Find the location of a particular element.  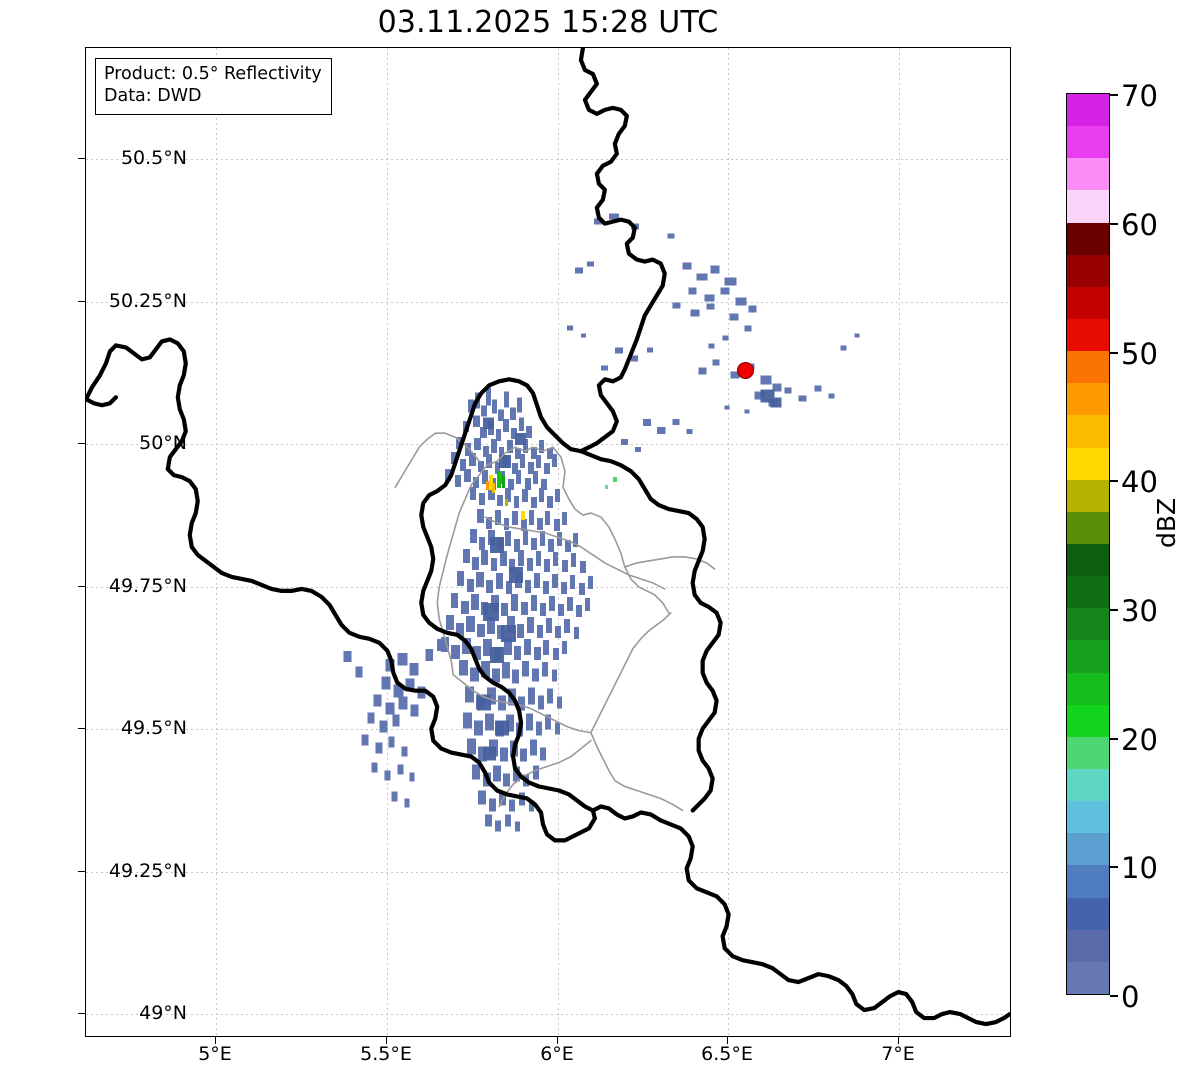

y-axis-label: 50.5°N is located at coordinates (153, 158).